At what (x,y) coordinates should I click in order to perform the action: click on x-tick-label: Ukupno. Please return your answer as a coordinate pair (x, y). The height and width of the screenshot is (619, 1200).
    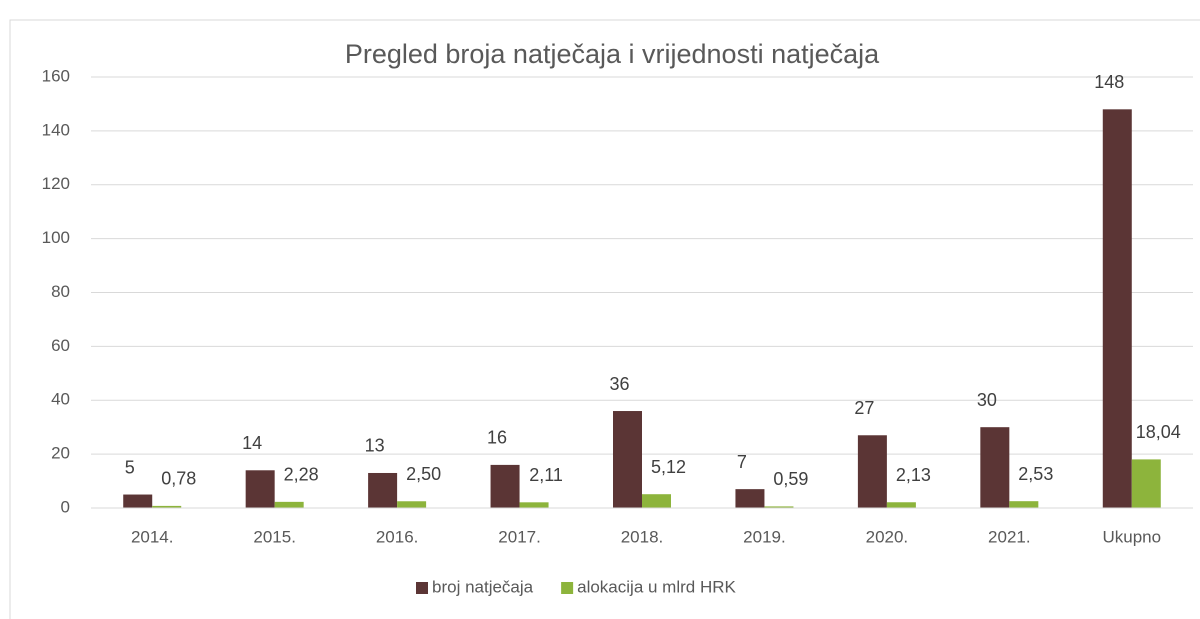
    Looking at the image, I should click on (1131, 536).